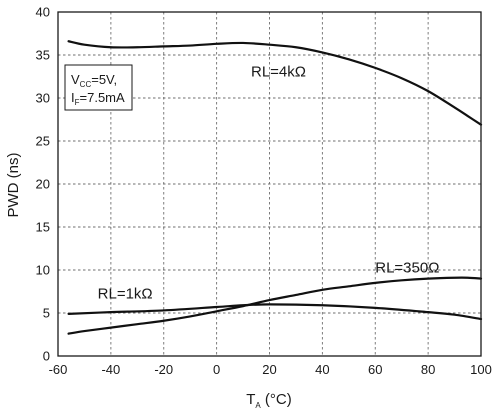 This screenshot has width=493, height=418. I want to click on y-tick-label: 15, so click(43, 227).